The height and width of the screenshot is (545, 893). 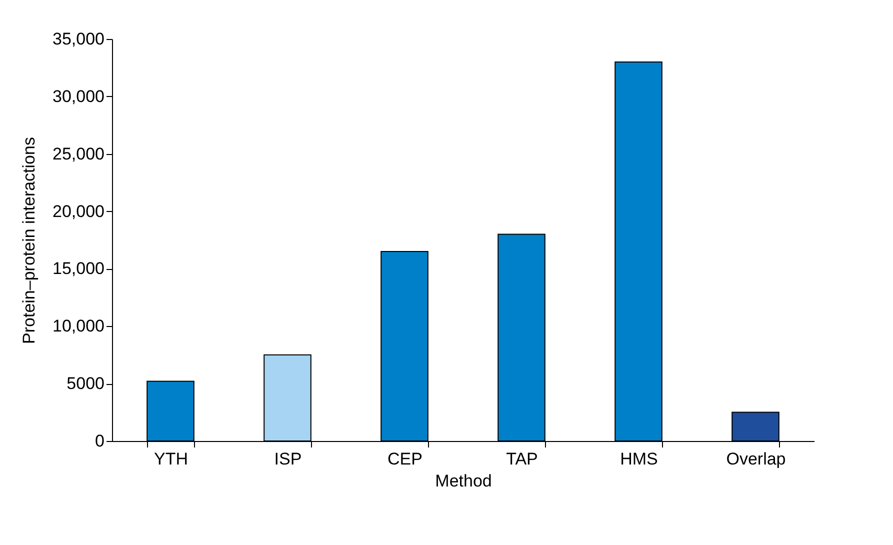 I want to click on y-tick-label: 0, so click(x=99, y=441).